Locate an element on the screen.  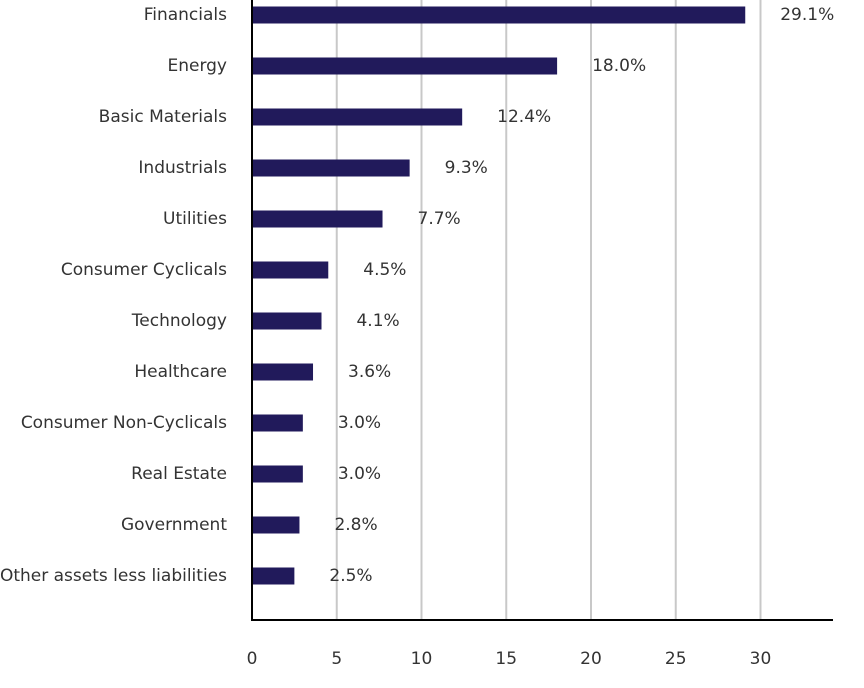
category-label-technology: Technology is located at coordinates (179, 321).